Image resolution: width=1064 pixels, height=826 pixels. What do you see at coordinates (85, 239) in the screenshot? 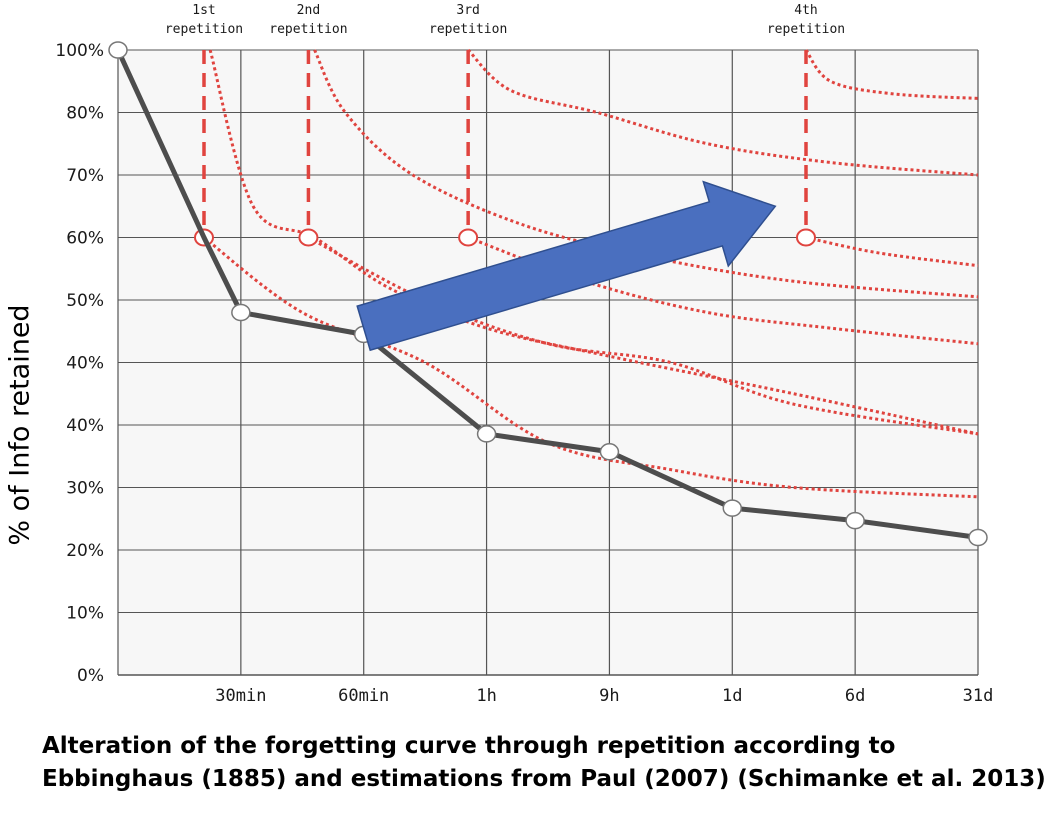
I see `y-tick-label: 60%` at bounding box center [85, 239].